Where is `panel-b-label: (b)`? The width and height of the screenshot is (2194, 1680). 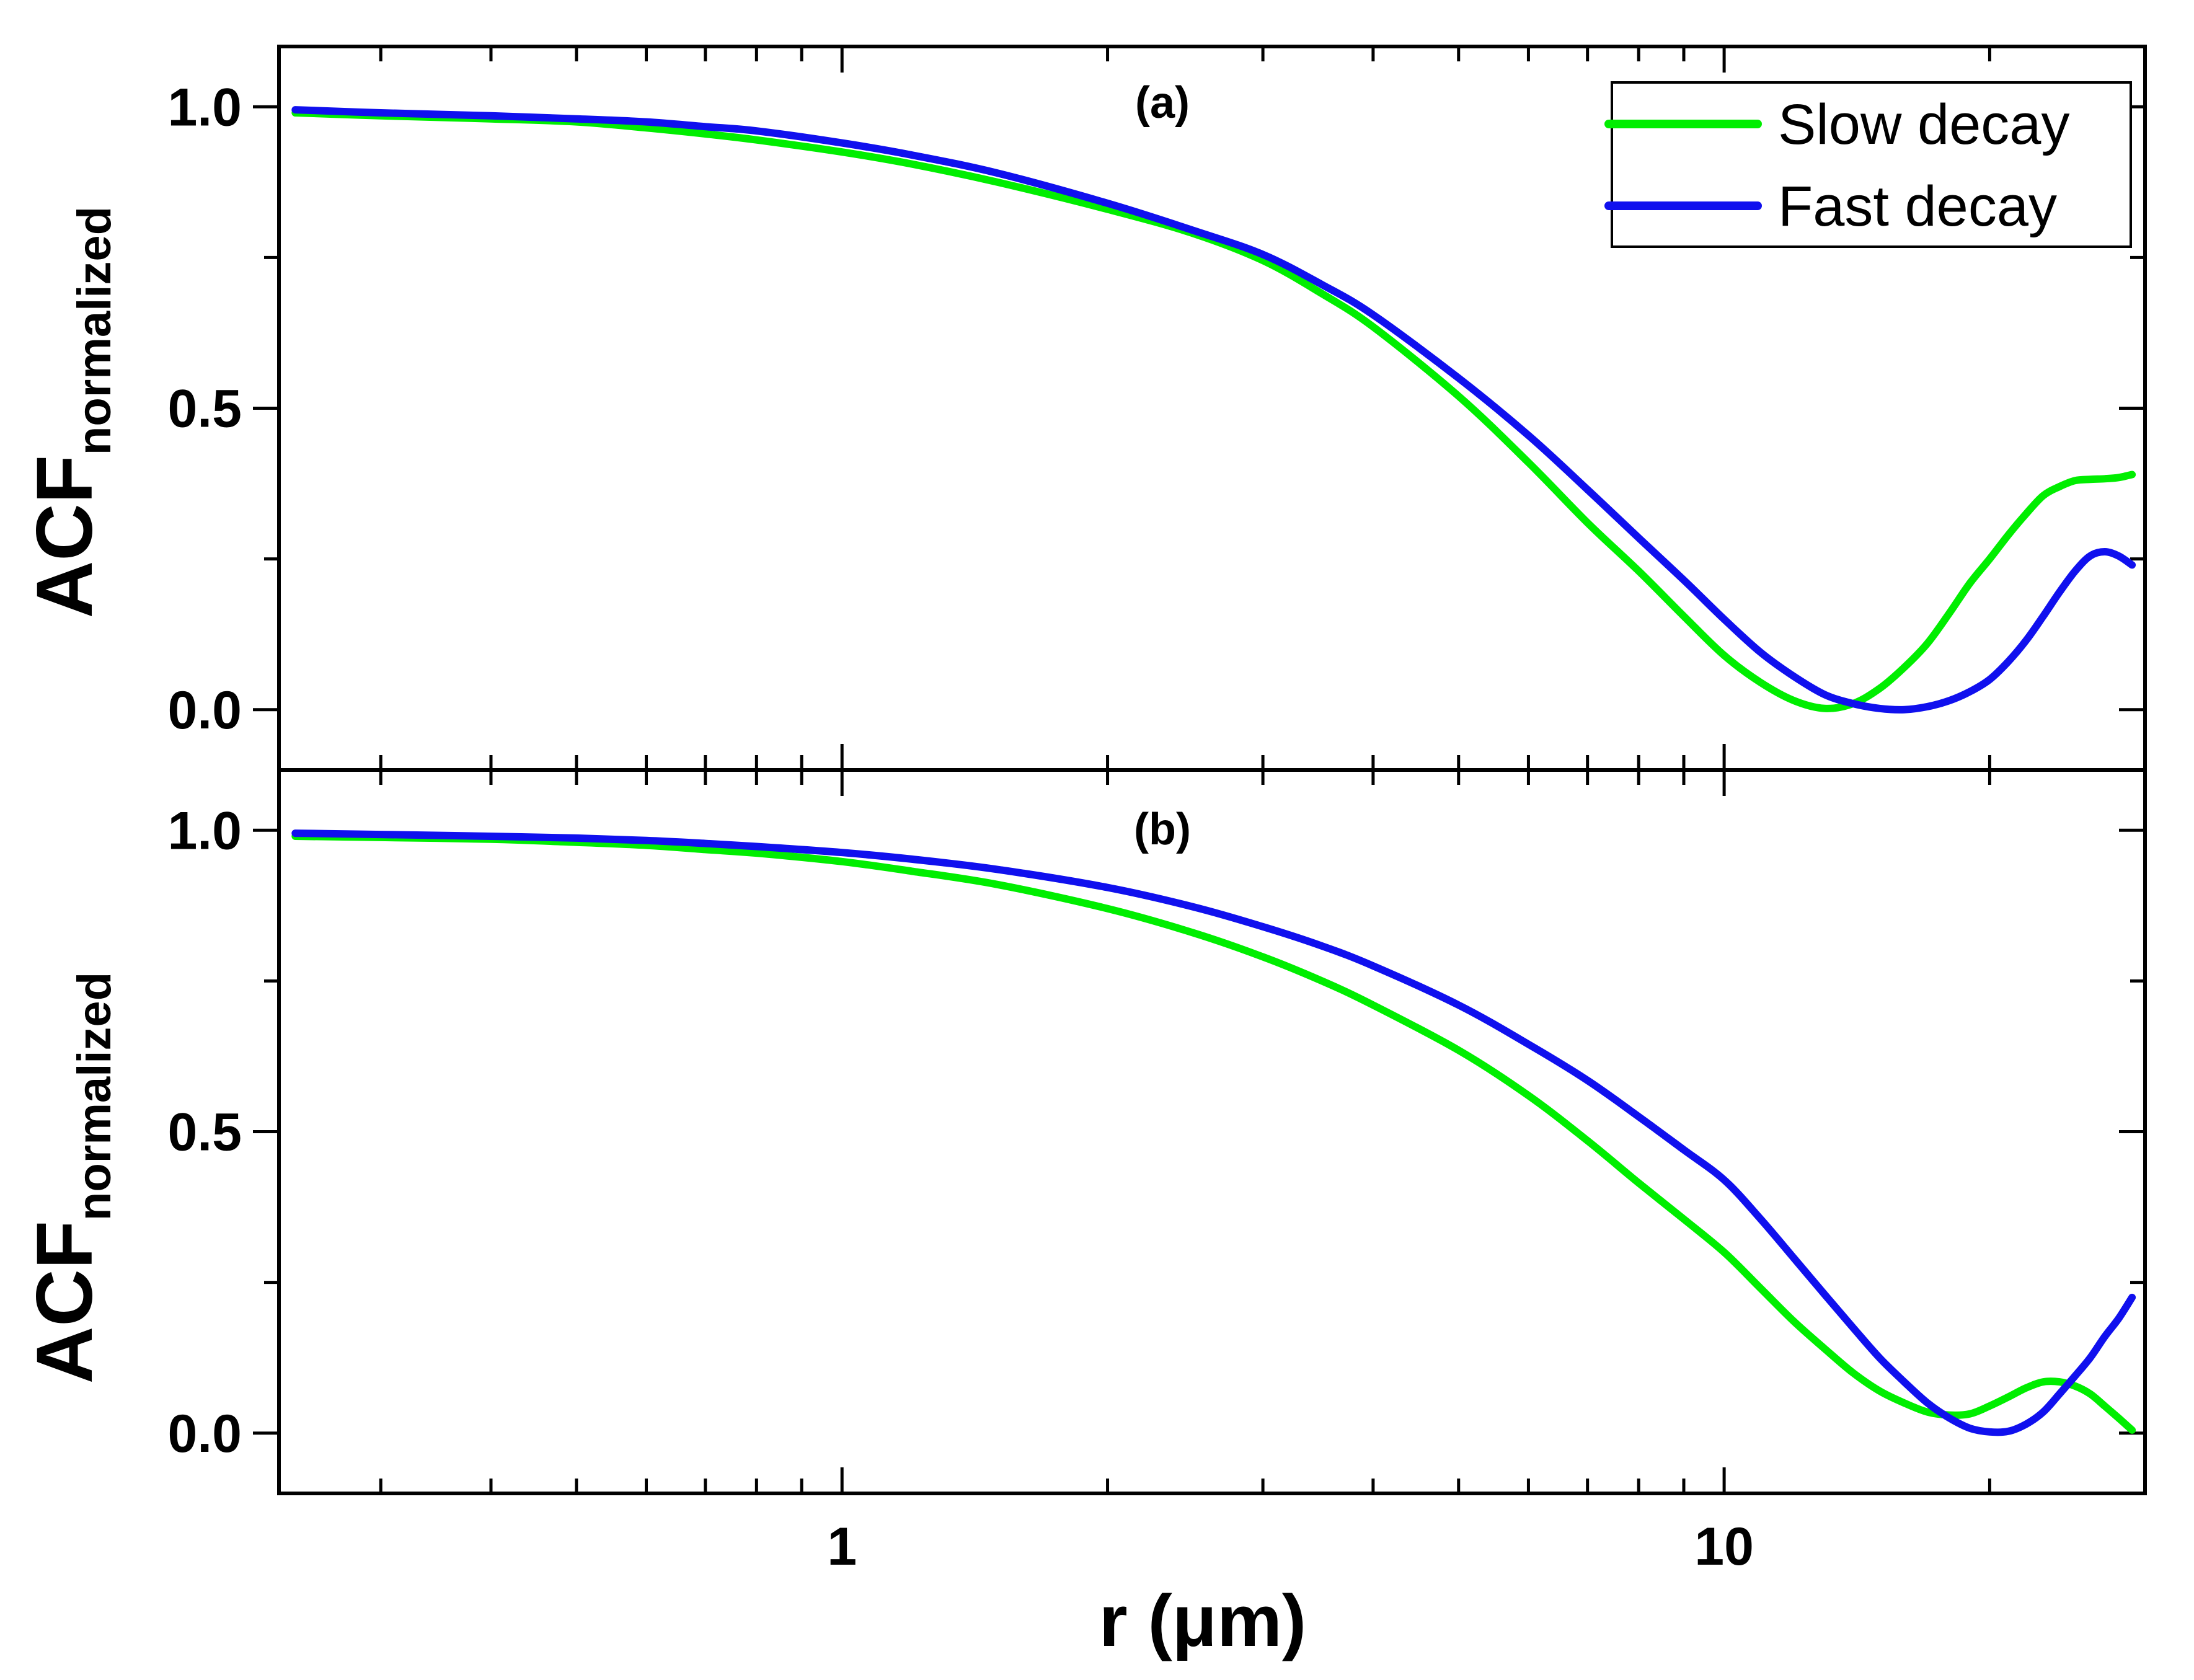 panel-b-label: (b) is located at coordinates (1162, 829).